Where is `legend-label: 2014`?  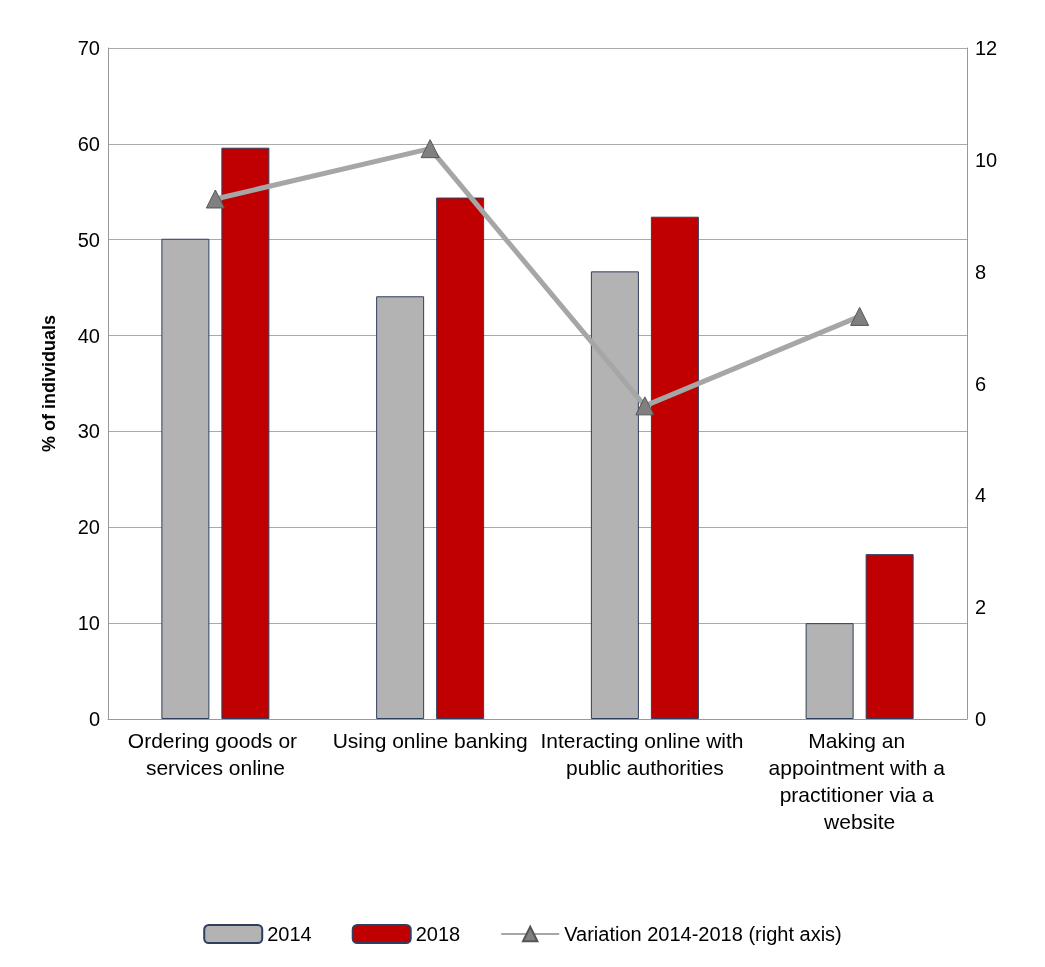
legend-label: 2014 is located at coordinates (289, 934).